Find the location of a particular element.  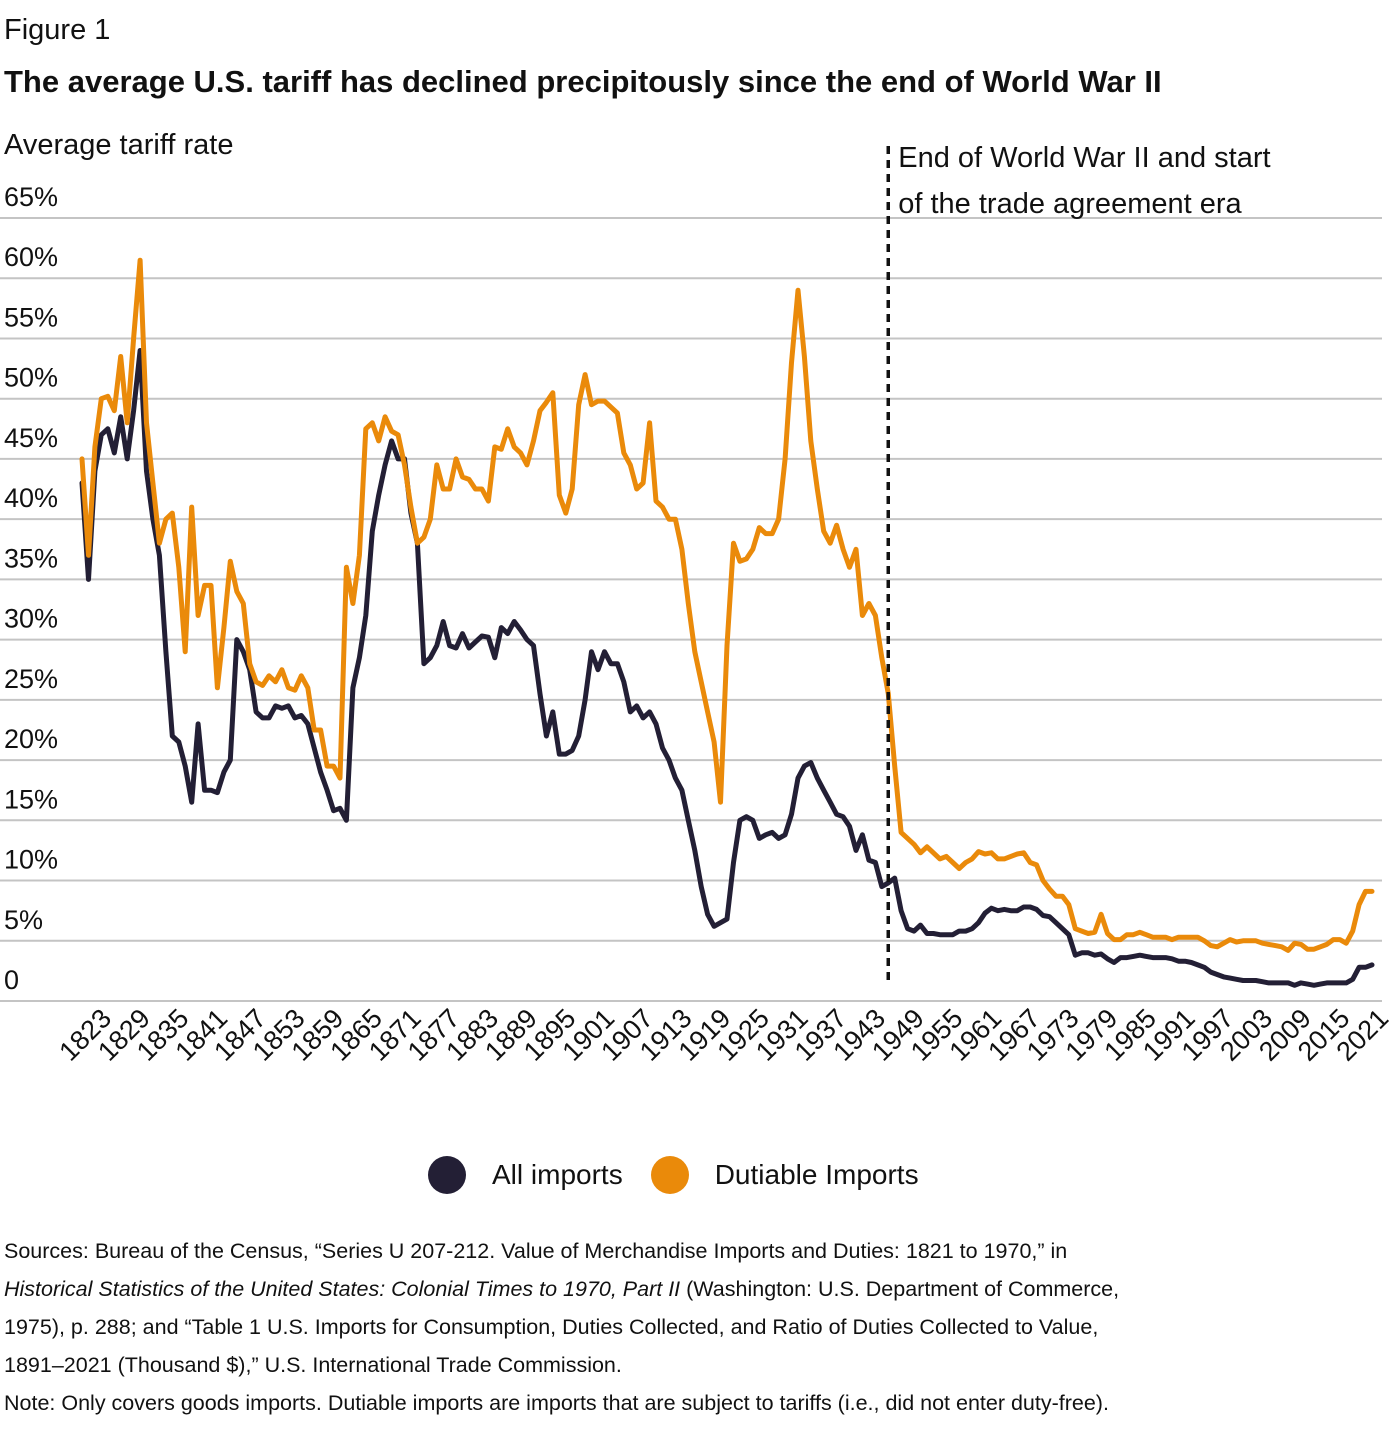

y-tick-label-0: 0 is located at coordinates (11, 980).